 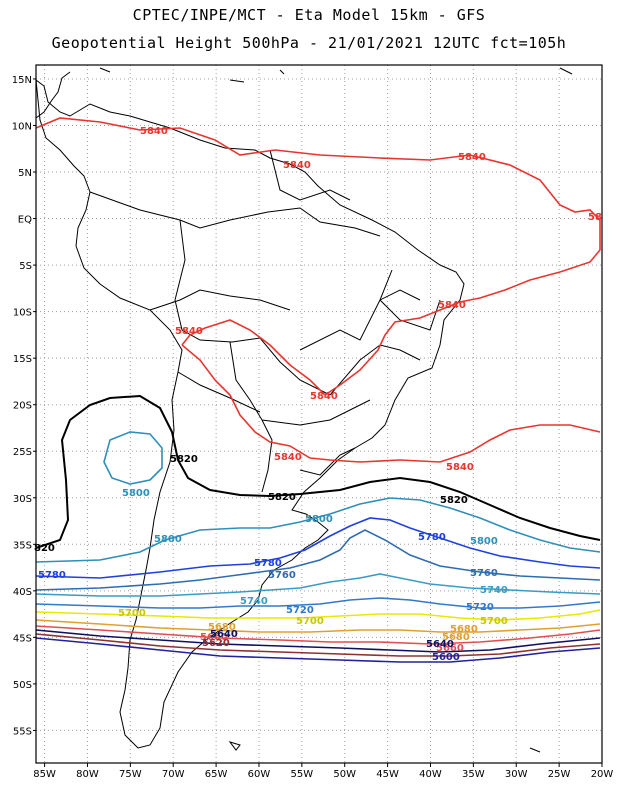 I want to click on lat-tick-label: 35S, so click(x=22, y=545).